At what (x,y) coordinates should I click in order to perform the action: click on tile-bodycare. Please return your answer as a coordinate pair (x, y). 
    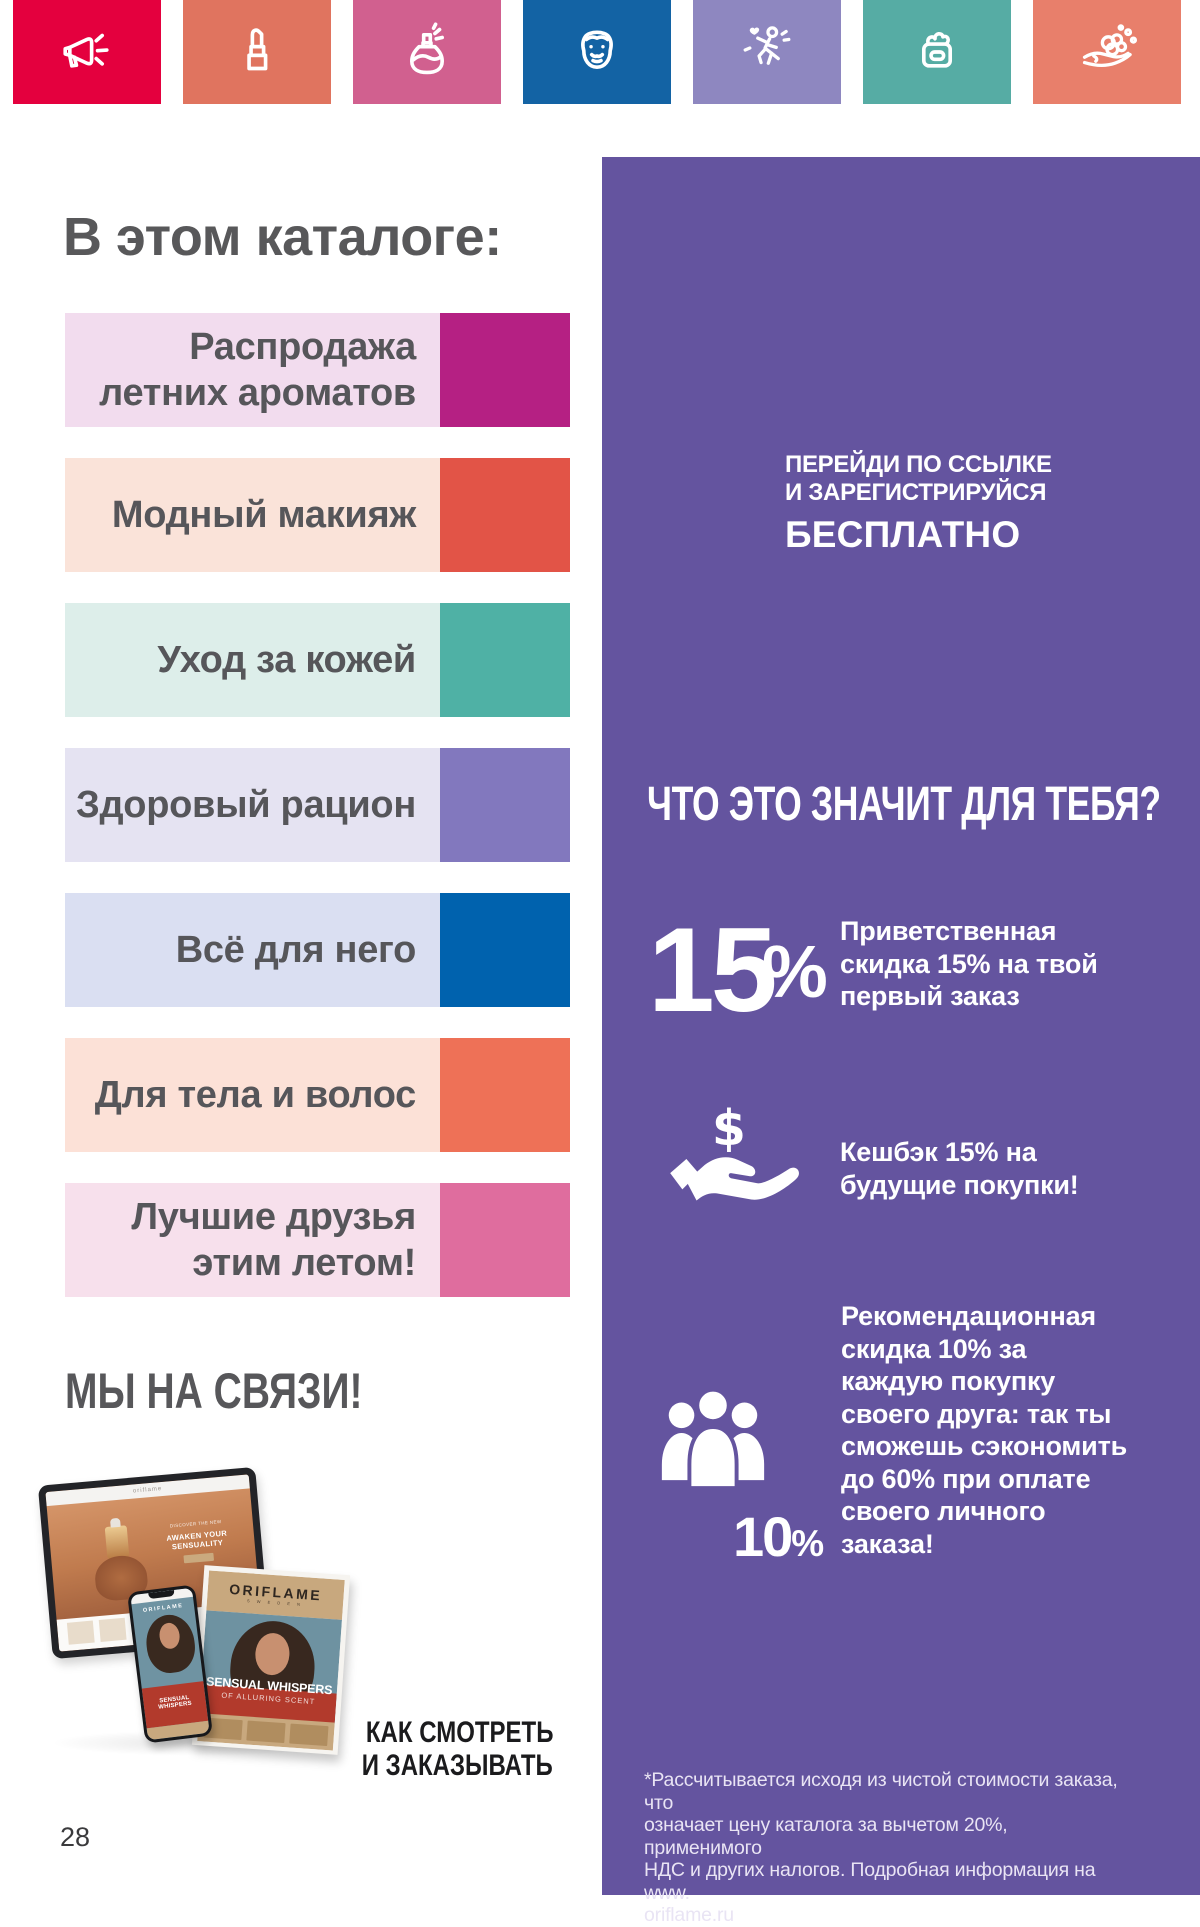
    Looking at the image, I should click on (1107, 52).